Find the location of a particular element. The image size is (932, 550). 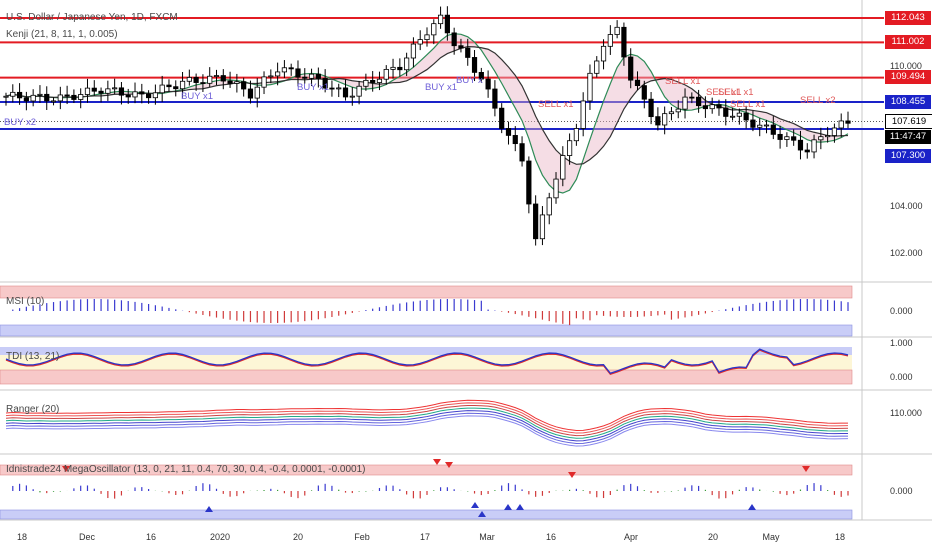

msi-upper-band is located at coordinates (426, 292).